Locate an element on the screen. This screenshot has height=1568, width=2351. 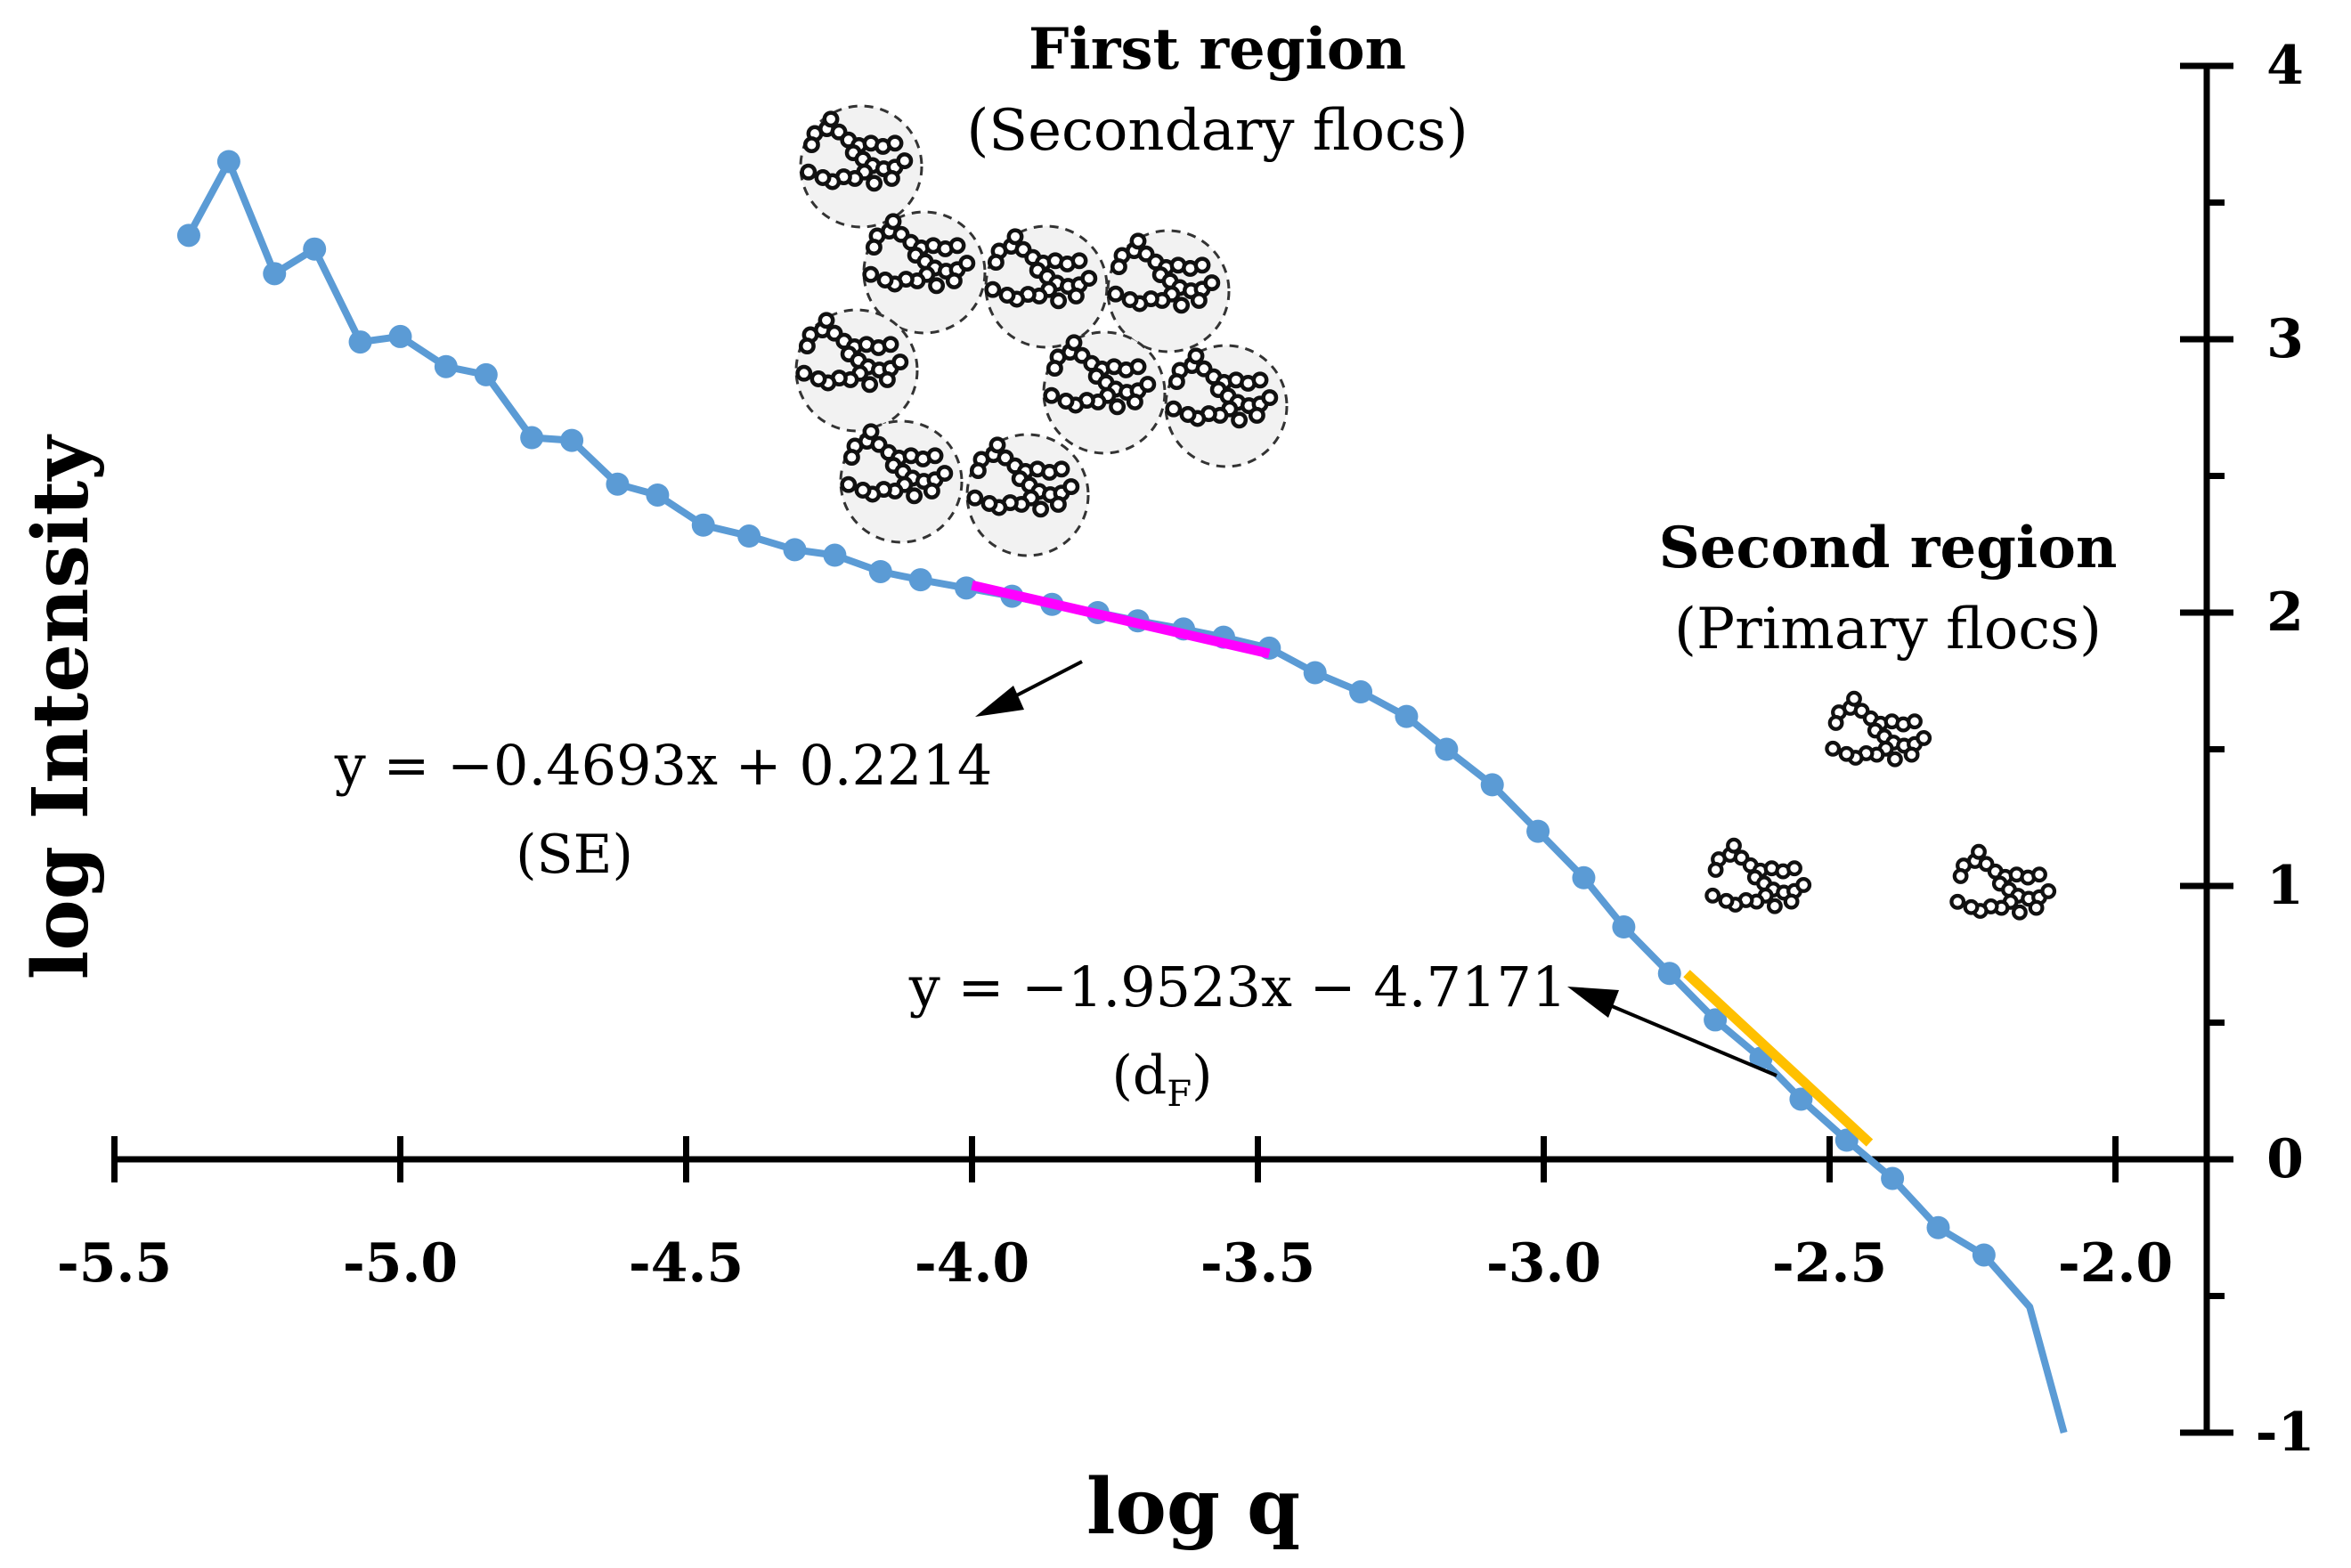
x-axis-title: log q is located at coordinates (1193, 1507).